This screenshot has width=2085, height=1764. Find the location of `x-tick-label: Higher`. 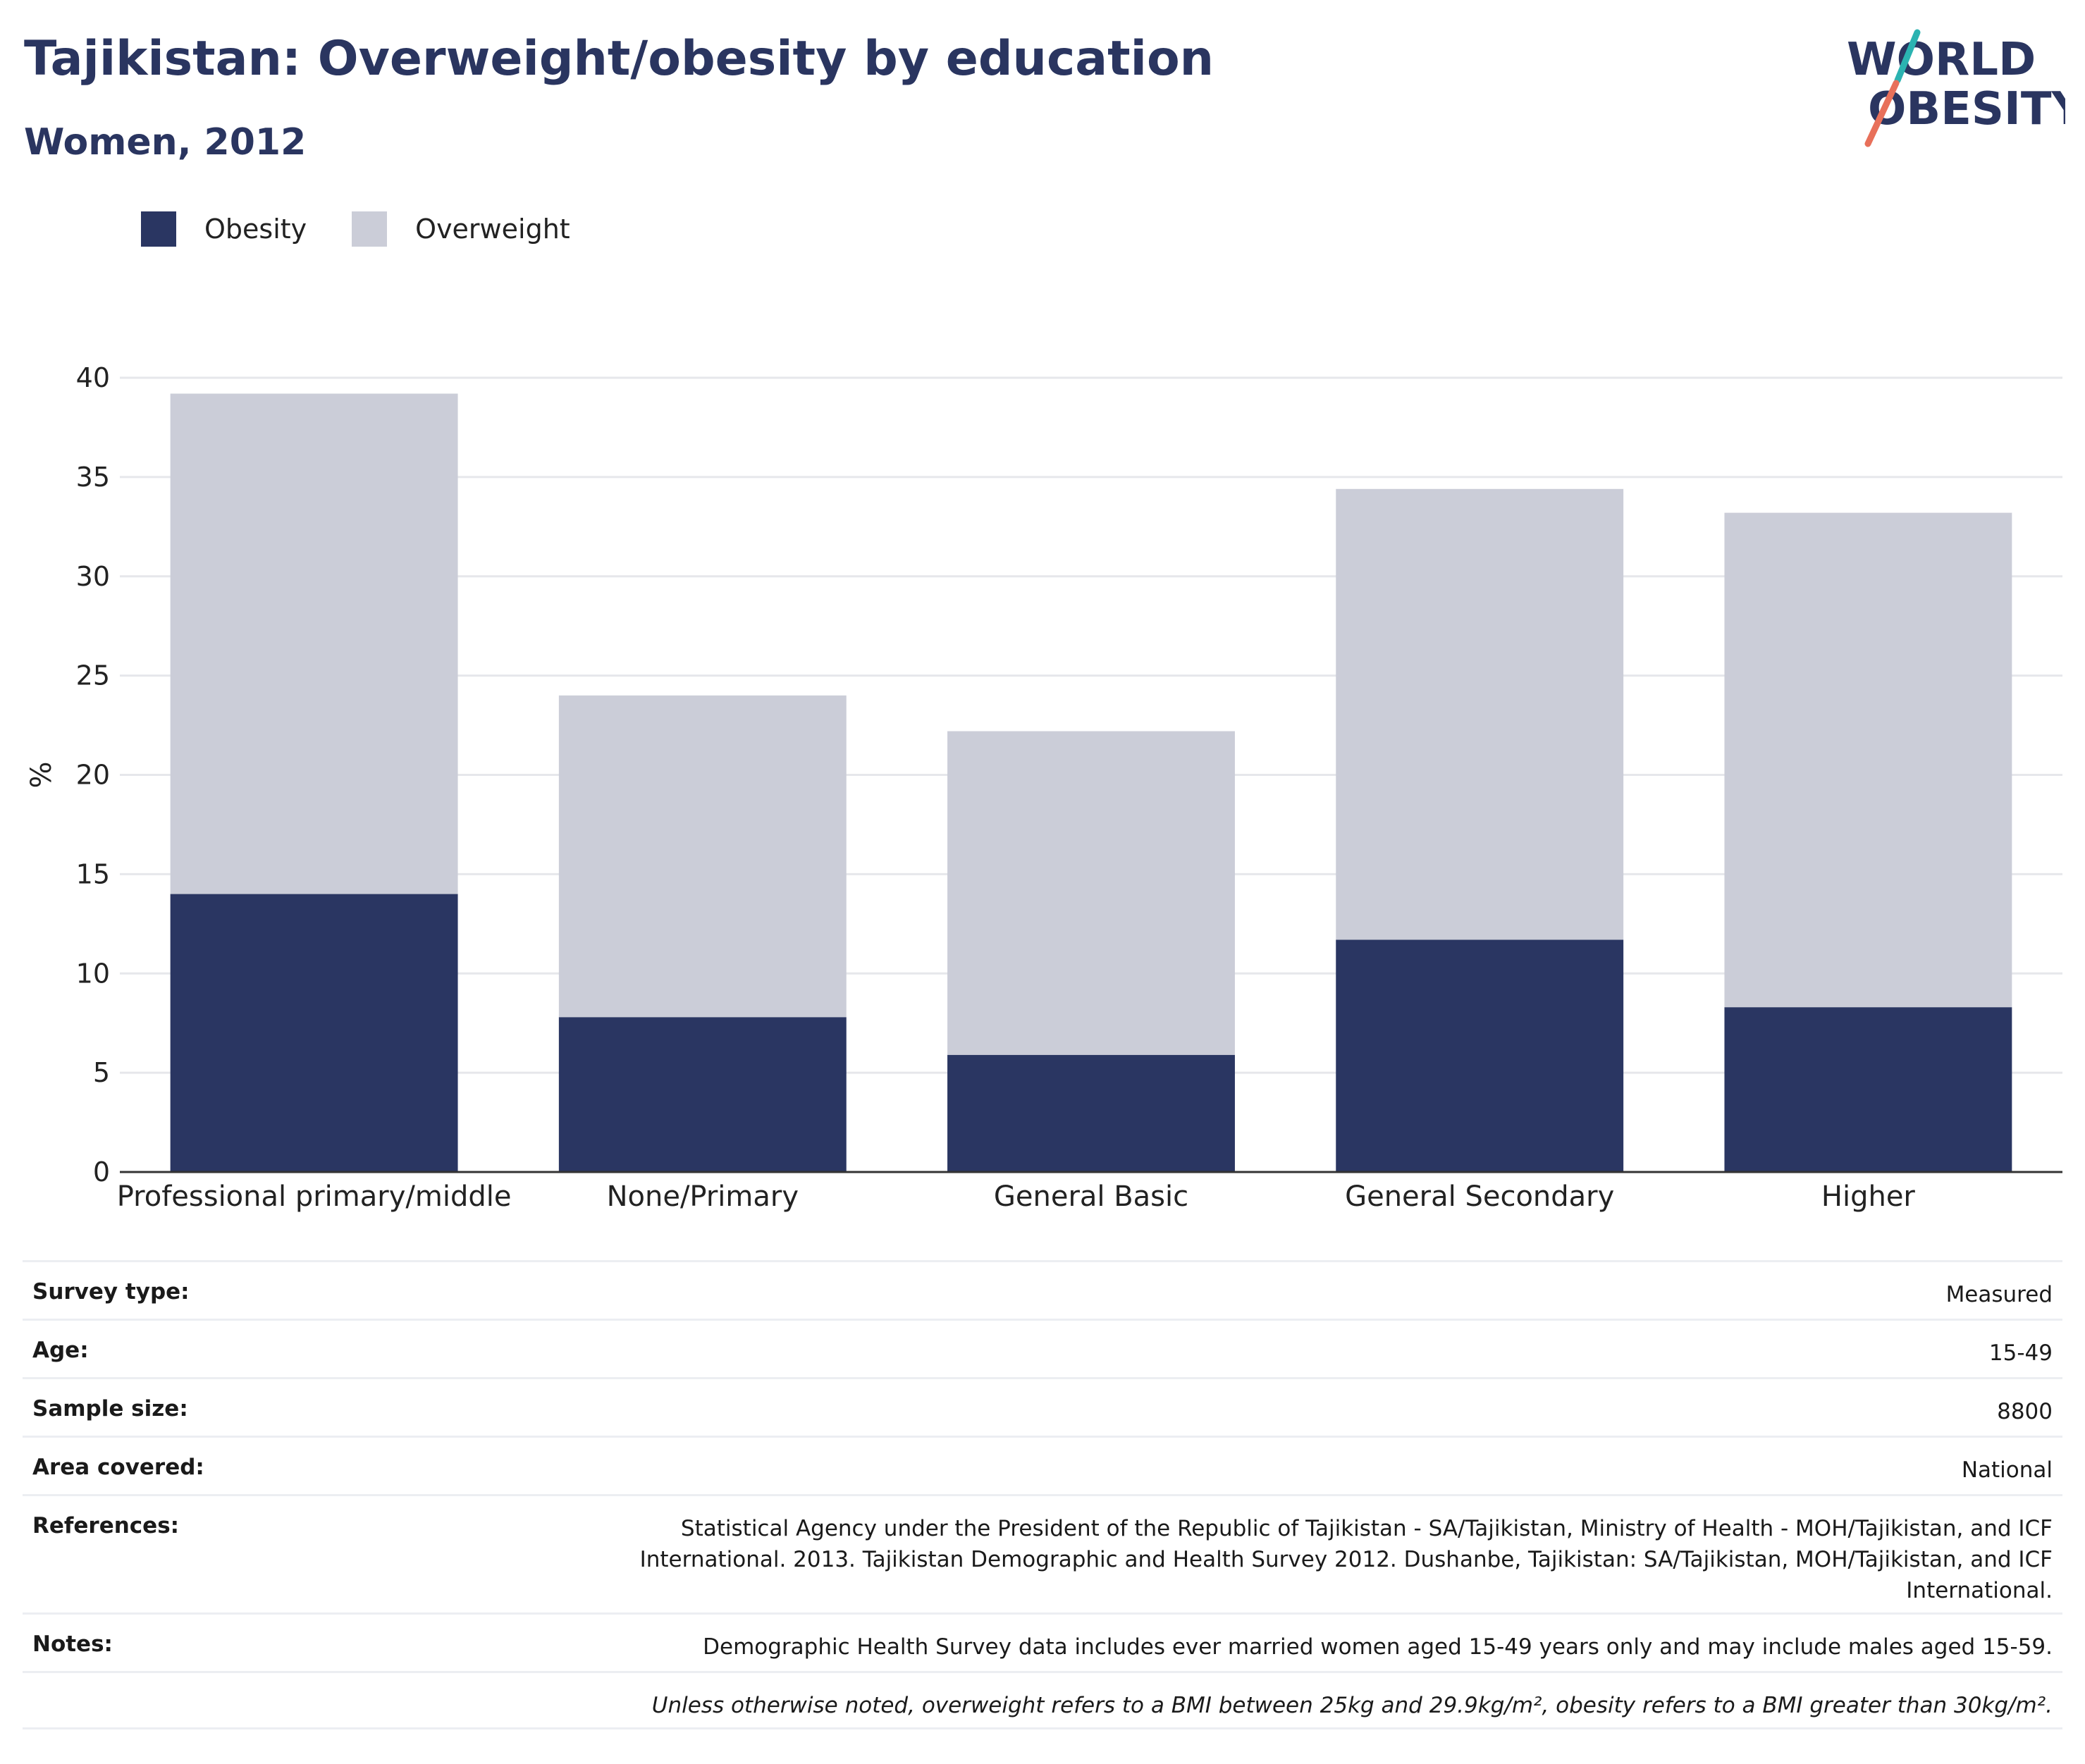

x-tick-label: Higher is located at coordinates (1868, 1196).